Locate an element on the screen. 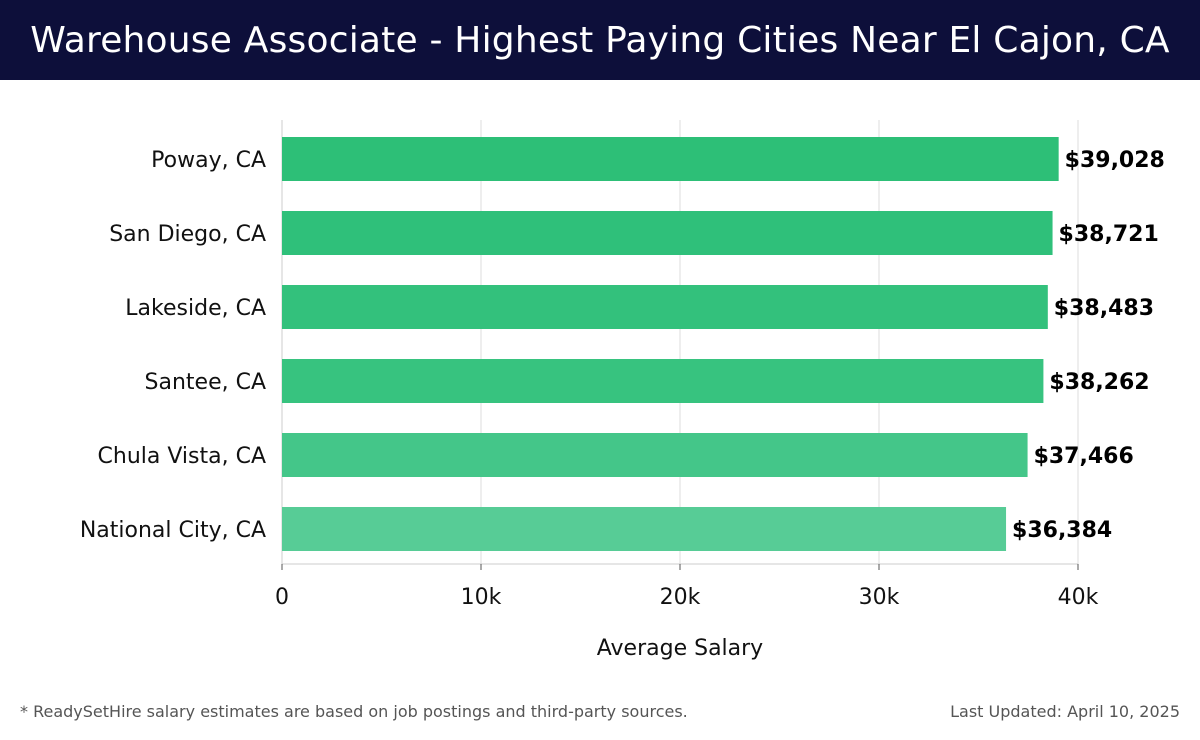  x-axis-title: Average Salary is located at coordinates (680, 648).